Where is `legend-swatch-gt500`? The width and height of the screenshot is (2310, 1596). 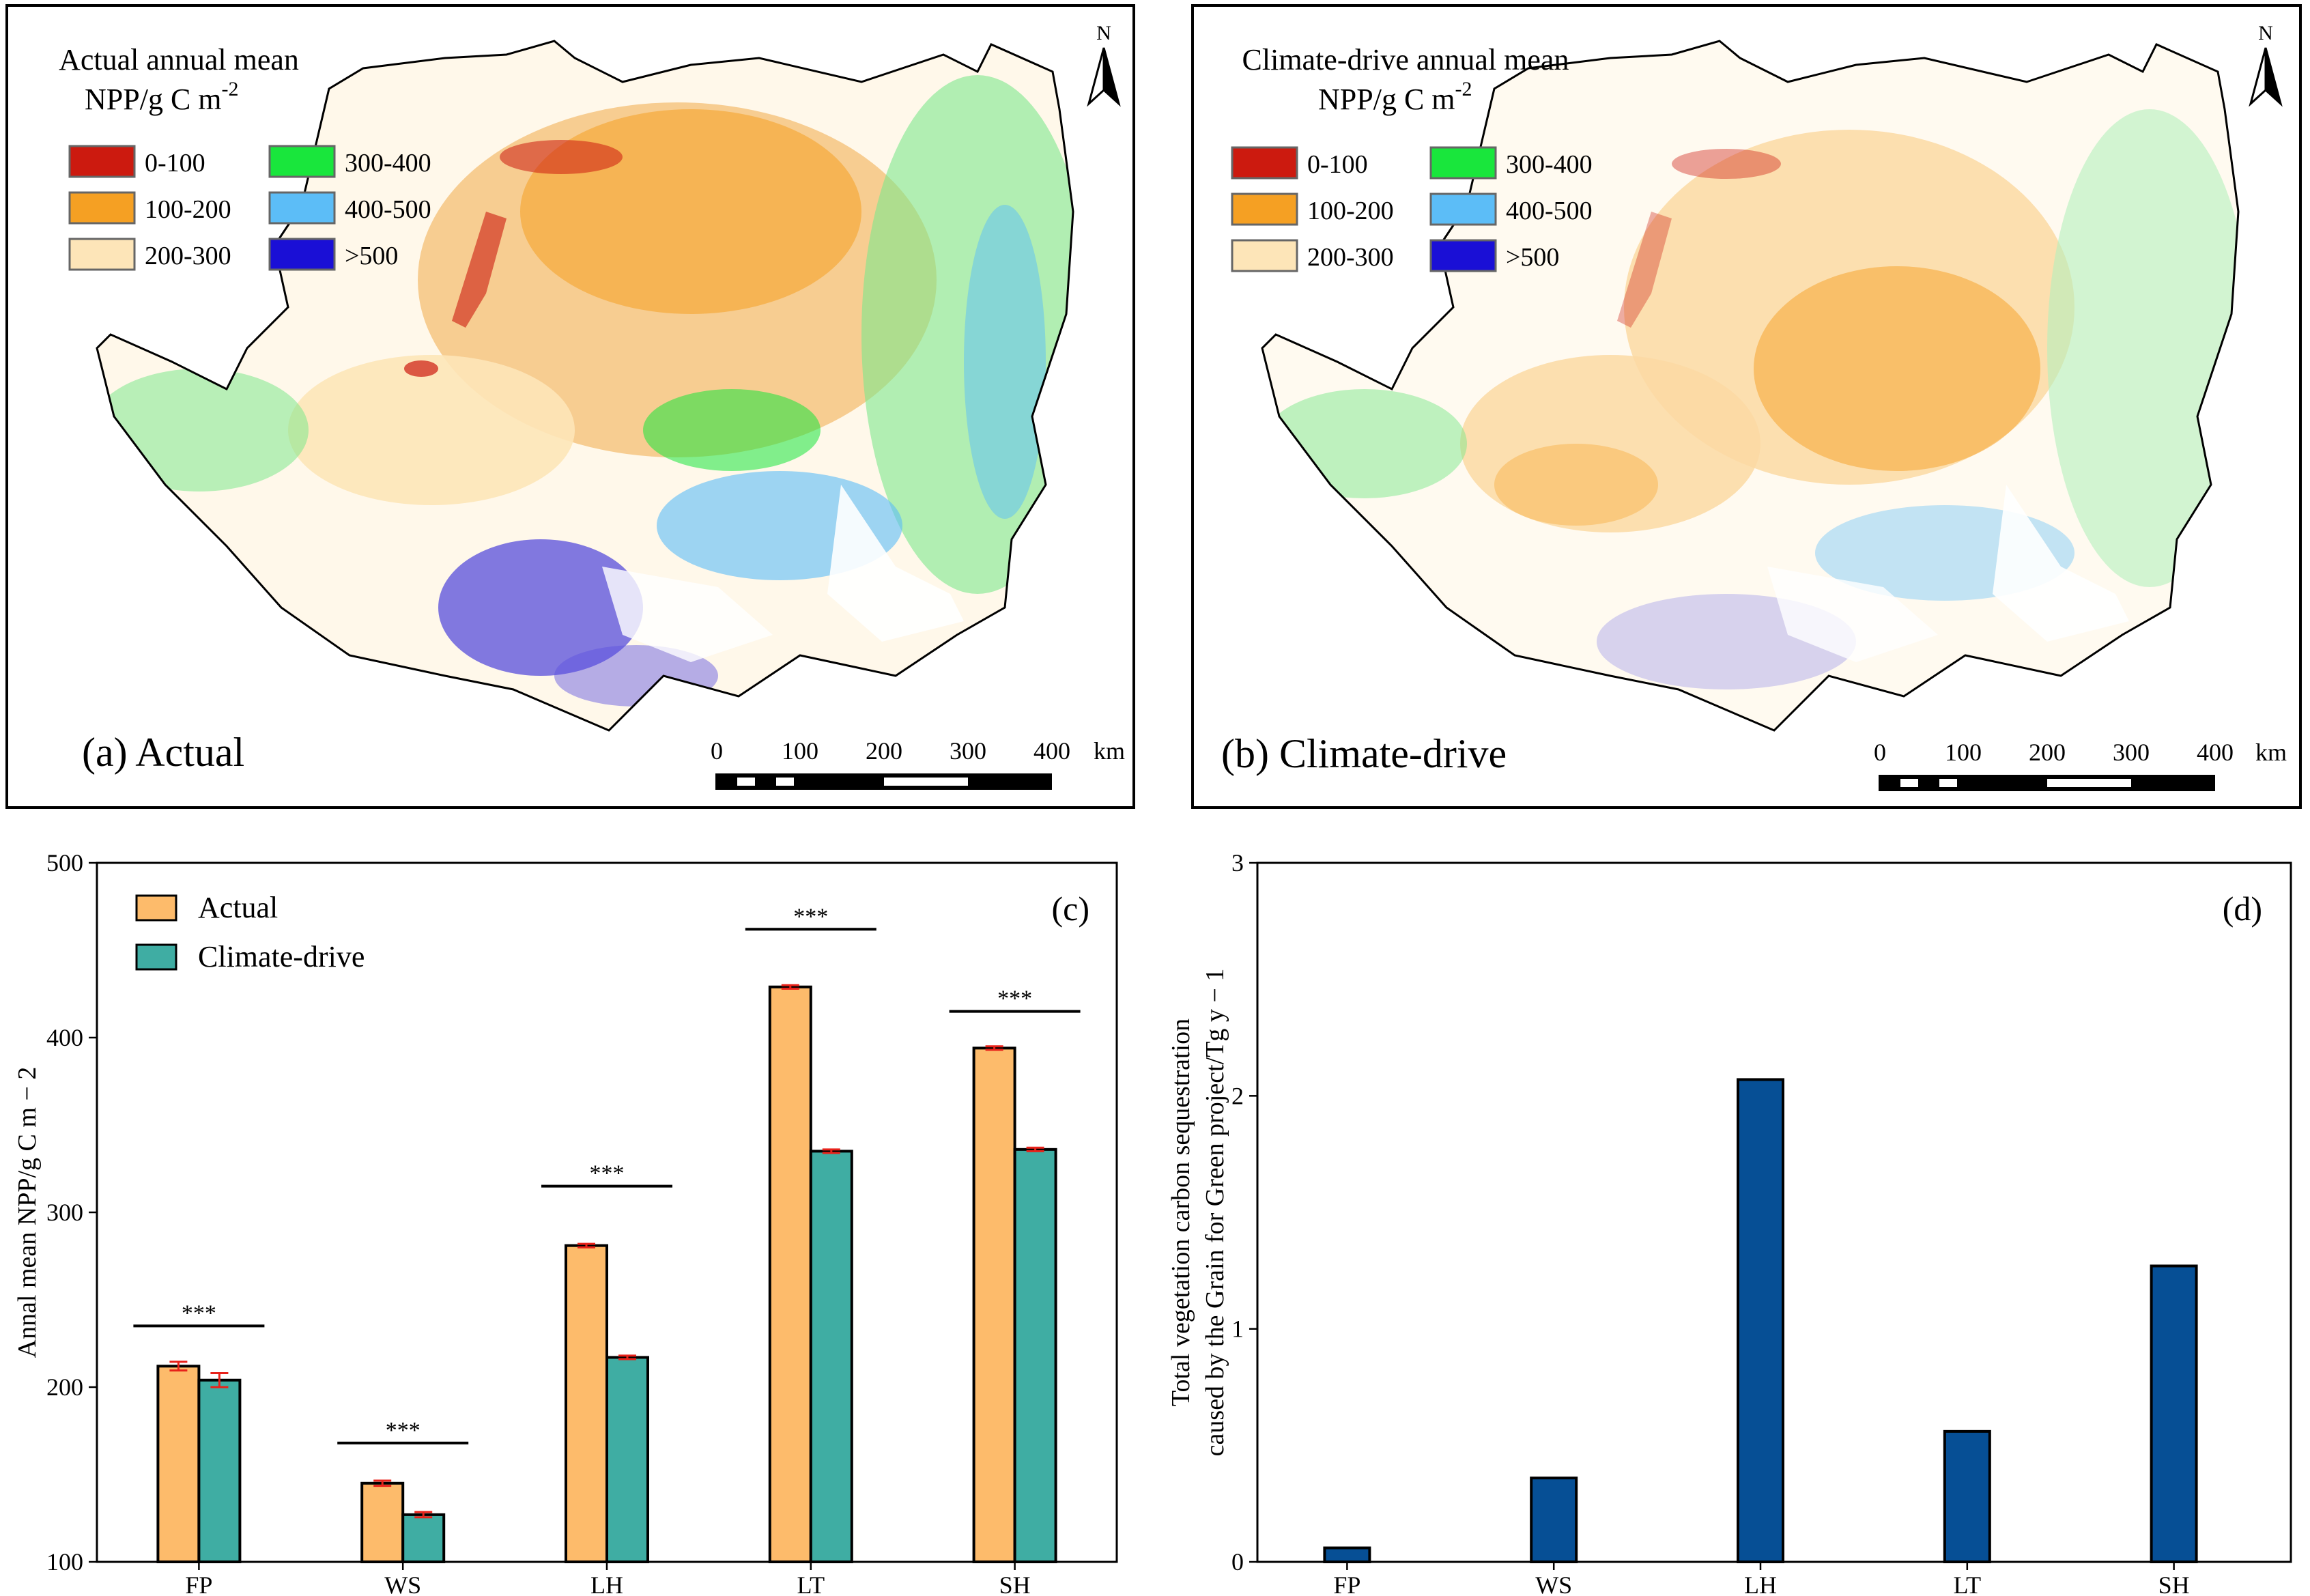 legend-swatch-gt500 is located at coordinates (302, 254).